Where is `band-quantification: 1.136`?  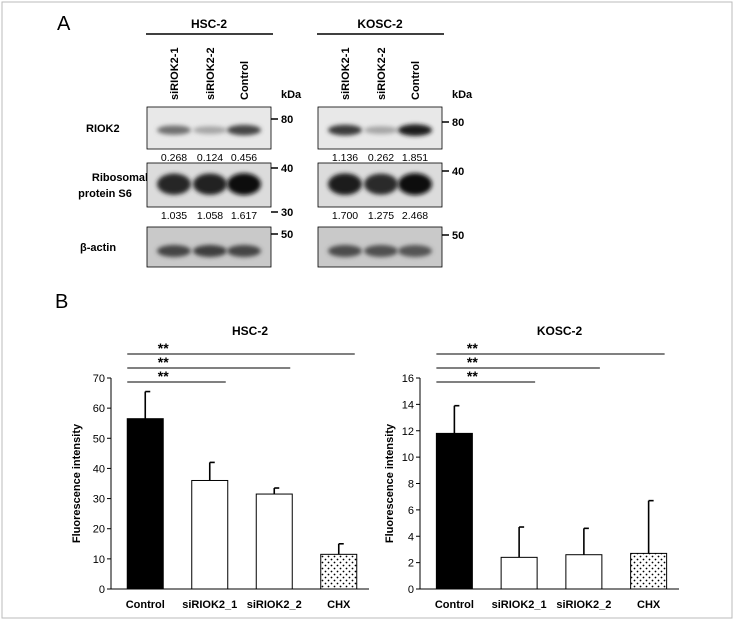
band-quantification: 1.136 is located at coordinates (345, 158).